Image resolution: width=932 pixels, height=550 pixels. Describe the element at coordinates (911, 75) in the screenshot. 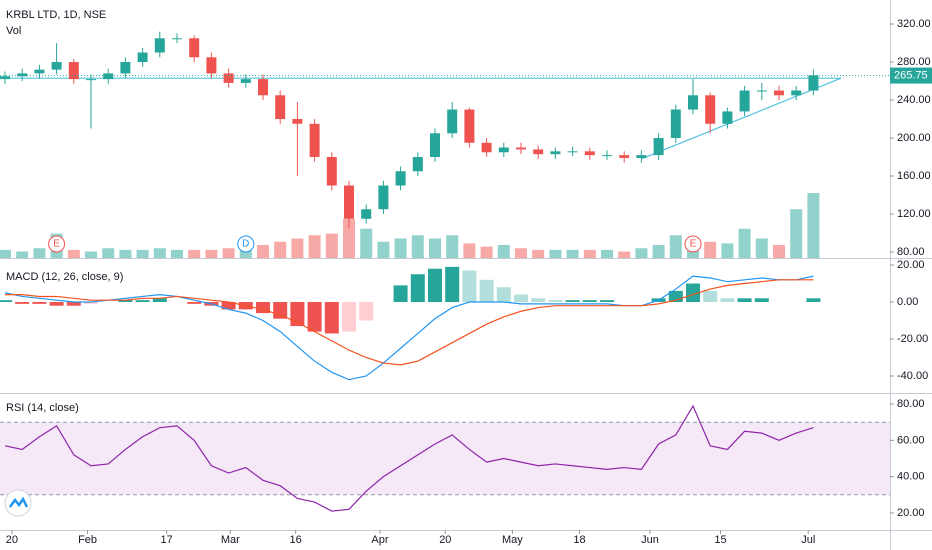

I see `last-price-box` at that location.